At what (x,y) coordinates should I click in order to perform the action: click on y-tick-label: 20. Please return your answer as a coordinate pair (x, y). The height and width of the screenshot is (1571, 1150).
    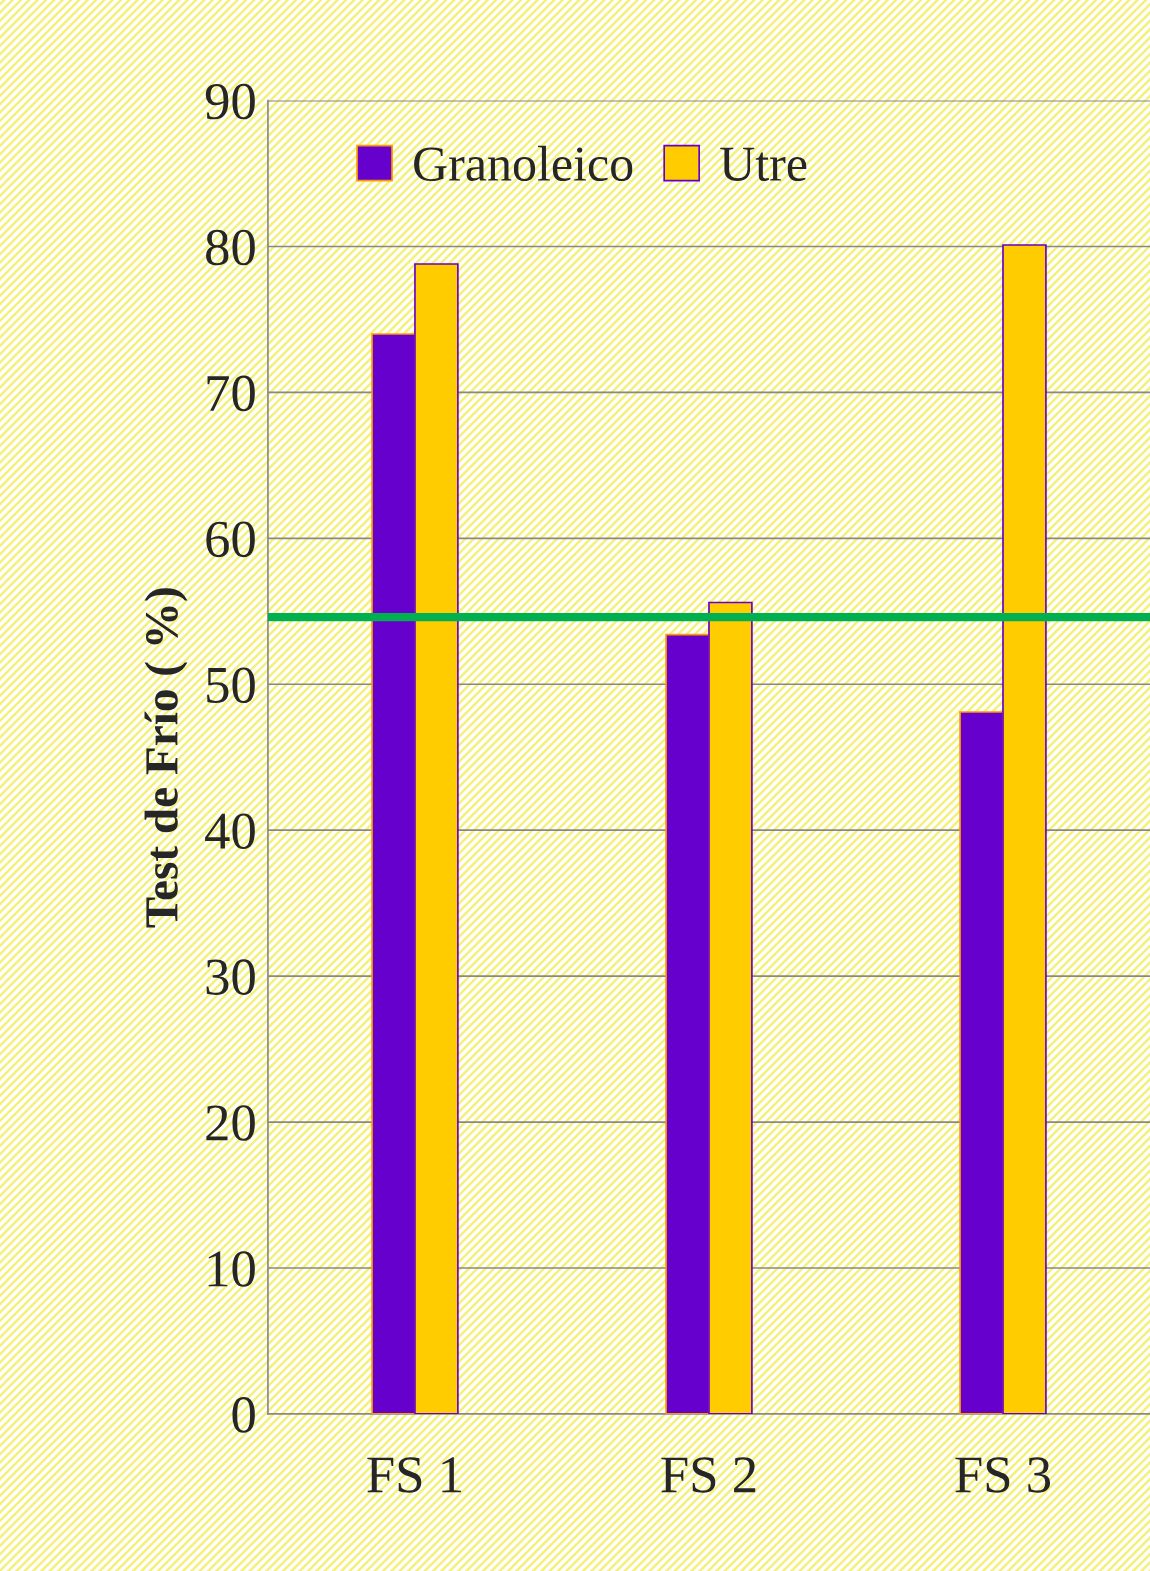
    Looking at the image, I should click on (230, 1123).